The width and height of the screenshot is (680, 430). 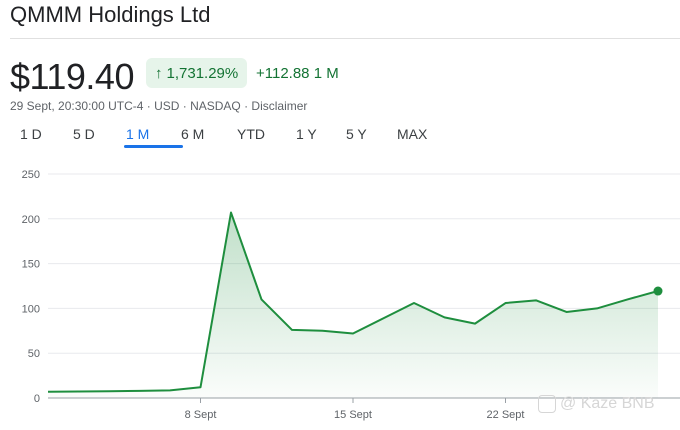 What do you see at coordinates (110, 14) in the screenshot?
I see `company-name: QMMM Holdings Ltd` at bounding box center [110, 14].